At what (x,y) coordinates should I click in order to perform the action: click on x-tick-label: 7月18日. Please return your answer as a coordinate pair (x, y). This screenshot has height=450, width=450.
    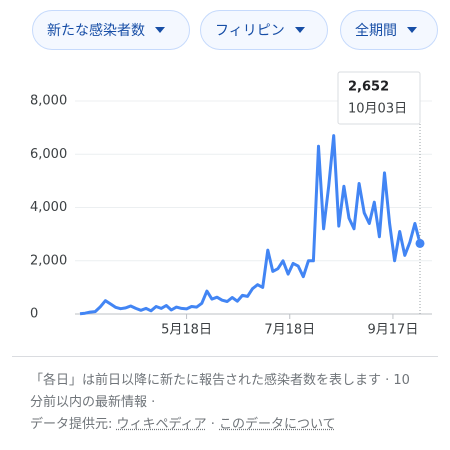
    Looking at the image, I should click on (289, 330).